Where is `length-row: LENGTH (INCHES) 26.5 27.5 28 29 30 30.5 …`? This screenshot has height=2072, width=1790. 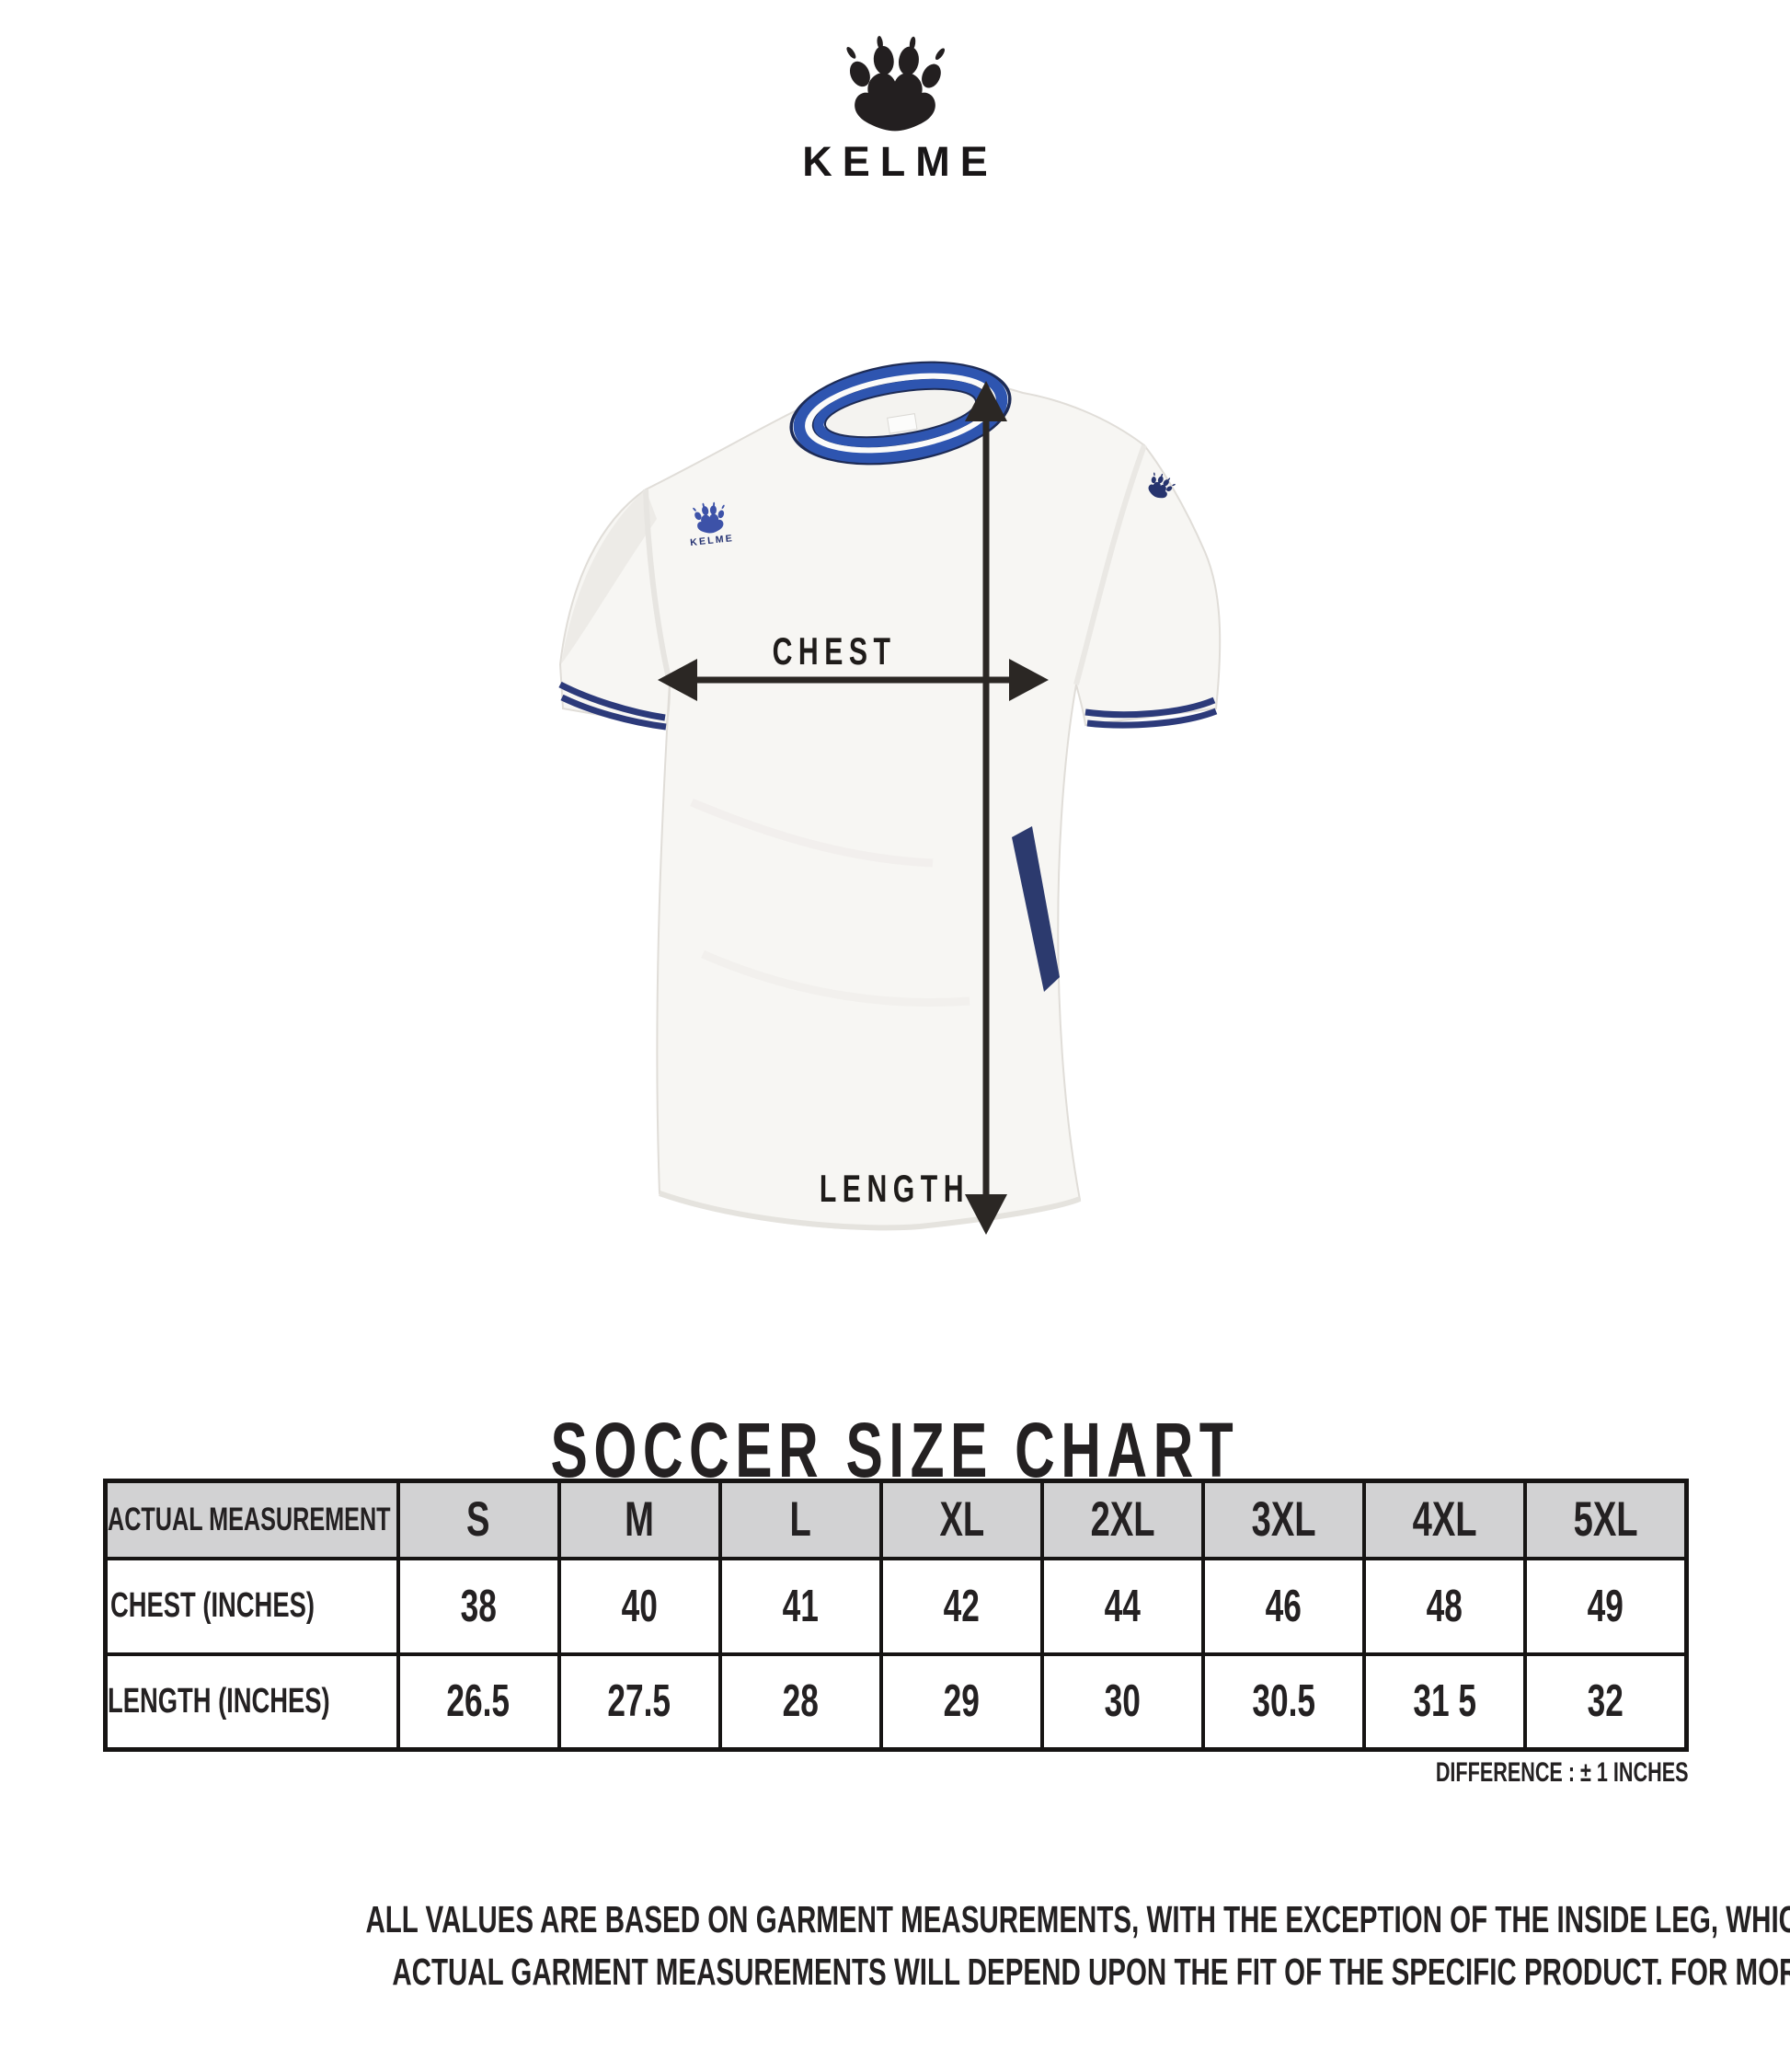 length-row: LENGTH (INCHES) 26.5 27.5 28 29 30 30.5 … is located at coordinates (896, 1702).